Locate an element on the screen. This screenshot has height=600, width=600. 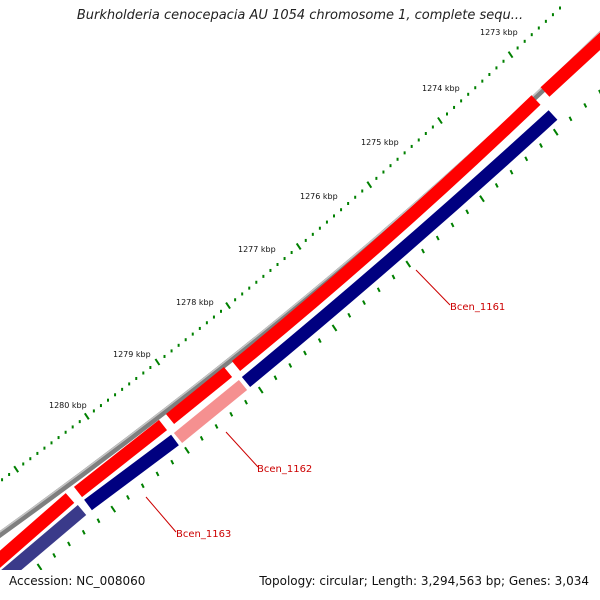
gene-label-bcen-1163: Bcen_1163 is located at coordinates (203, 534).